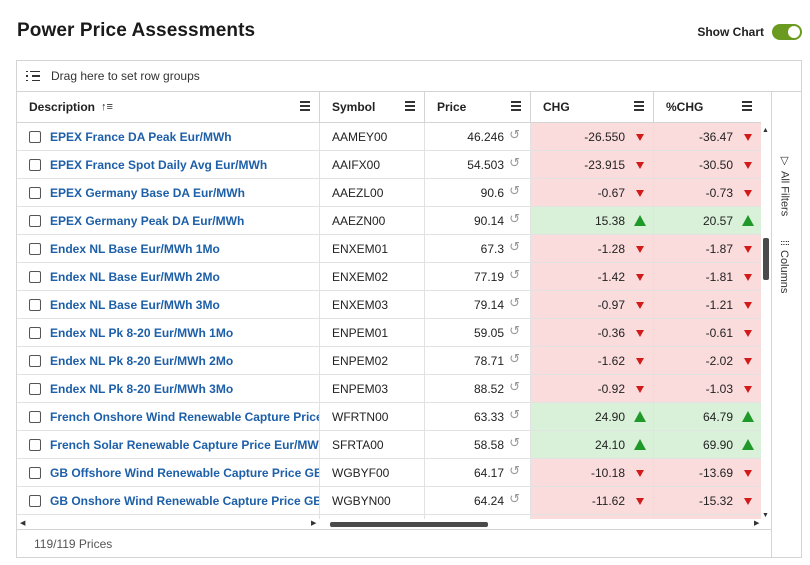 Image resolution: width=810 pixels, height=565 pixels. I want to click on page-title: Power Price Assessments, so click(136, 30).